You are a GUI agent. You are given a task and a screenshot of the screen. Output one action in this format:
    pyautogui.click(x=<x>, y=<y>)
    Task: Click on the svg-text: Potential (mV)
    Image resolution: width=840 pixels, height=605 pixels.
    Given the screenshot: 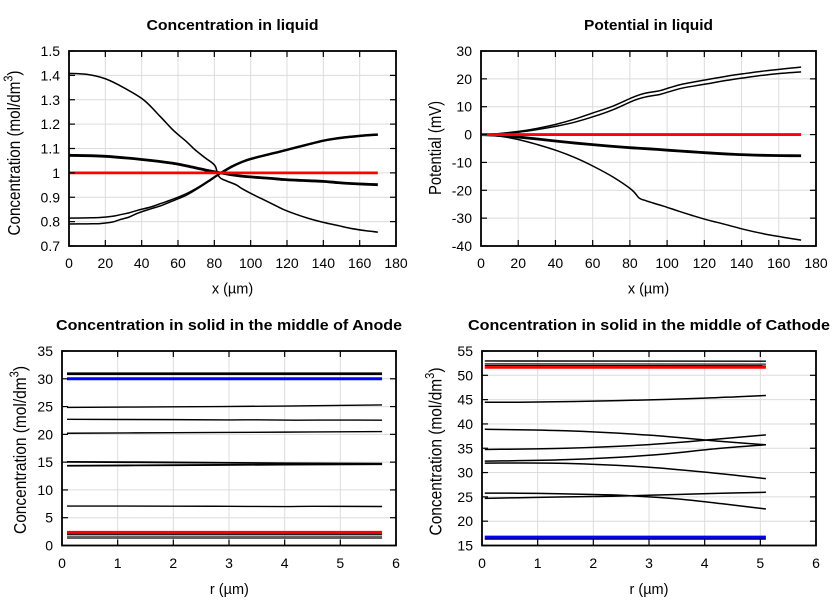 What is the action you would take?
    pyautogui.click(x=436, y=148)
    